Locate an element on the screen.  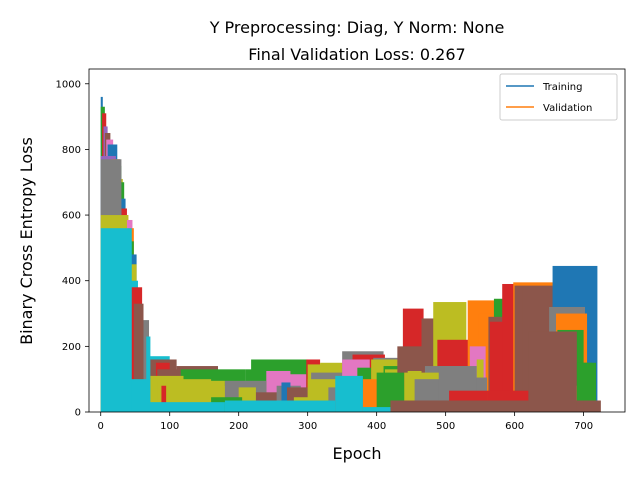
x-axis-ticks: 0 100 200 300 400 500 600 700 is located at coordinates (345, 422).